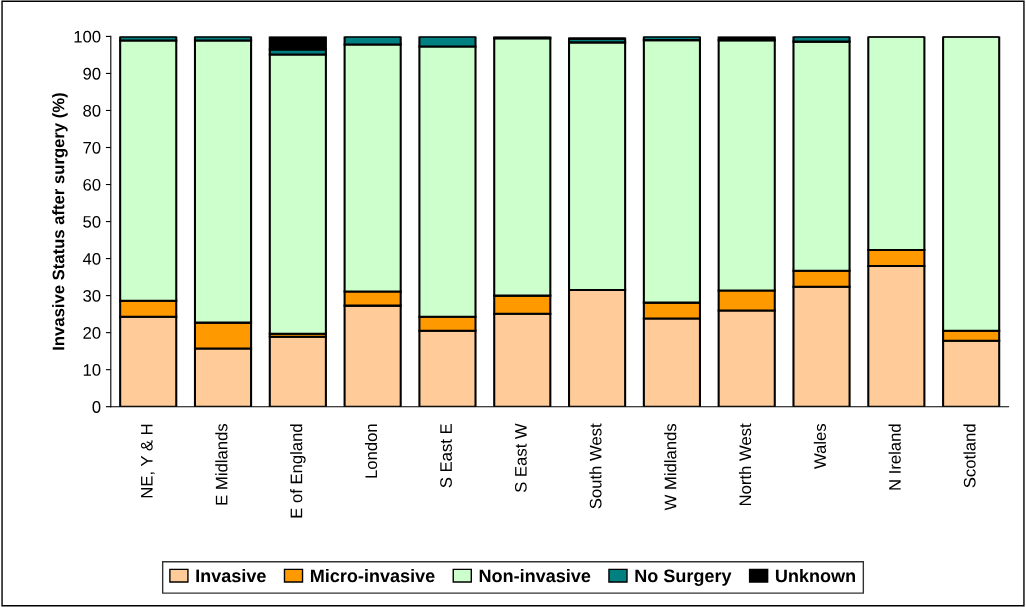 This screenshot has height=607, width=1026. What do you see at coordinates (595, 466) in the screenshot?
I see `x-tick-label: South West` at bounding box center [595, 466].